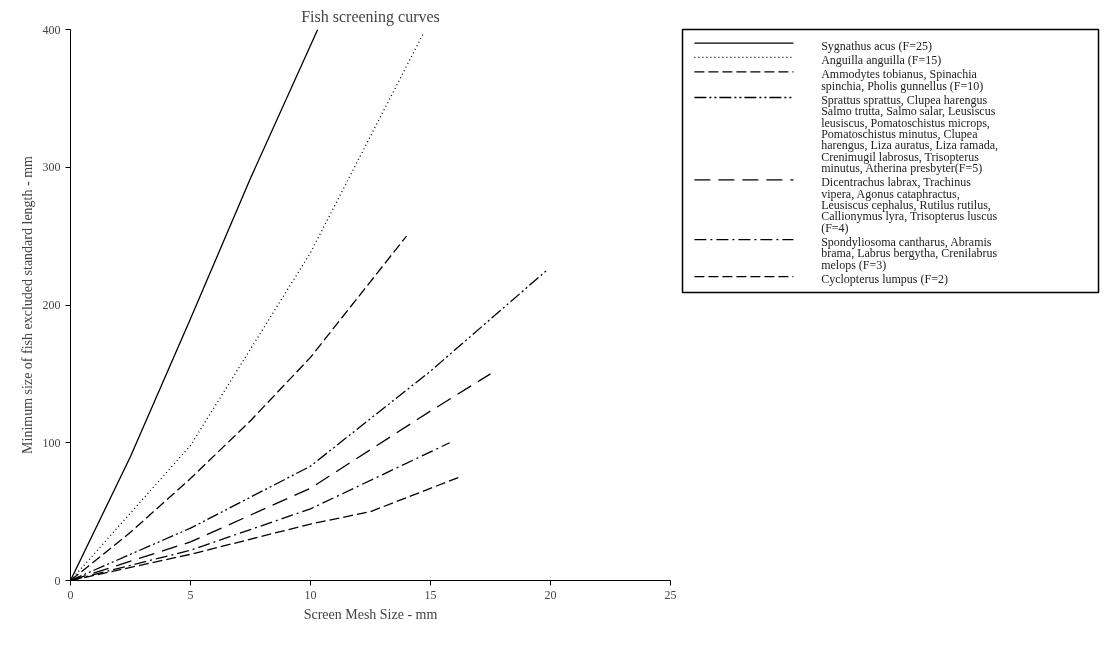 This screenshot has height=659, width=1119. What do you see at coordinates (909, 253) in the screenshot?
I see `text: Spondyliosoma cantharus, Abramis brama, Labrus bergytha, Crenilabrus melops (F=3)` at bounding box center [909, 253].